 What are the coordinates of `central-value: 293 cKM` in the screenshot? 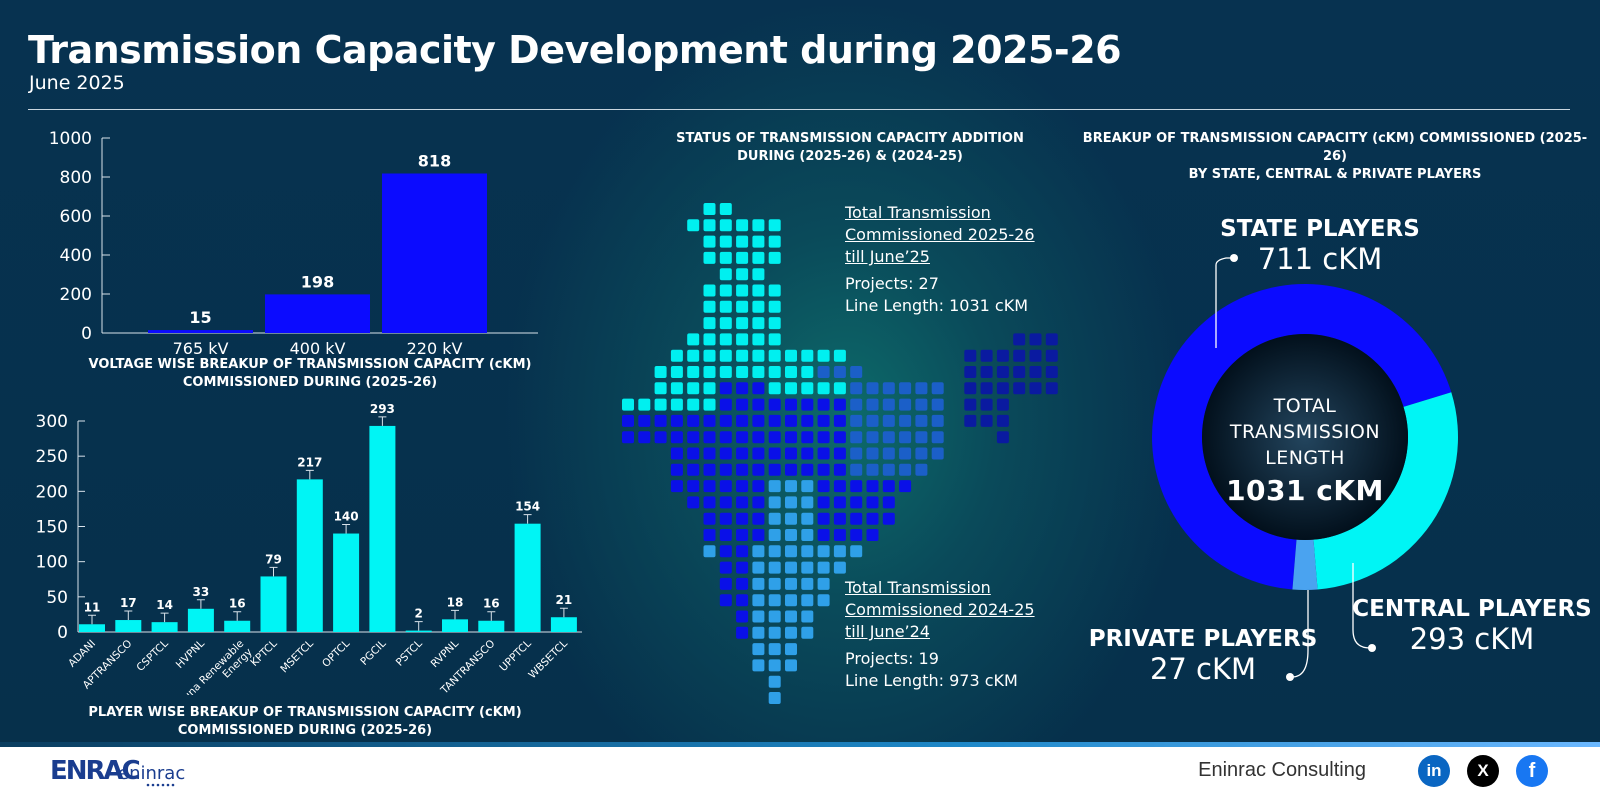 It's located at (1472, 639).